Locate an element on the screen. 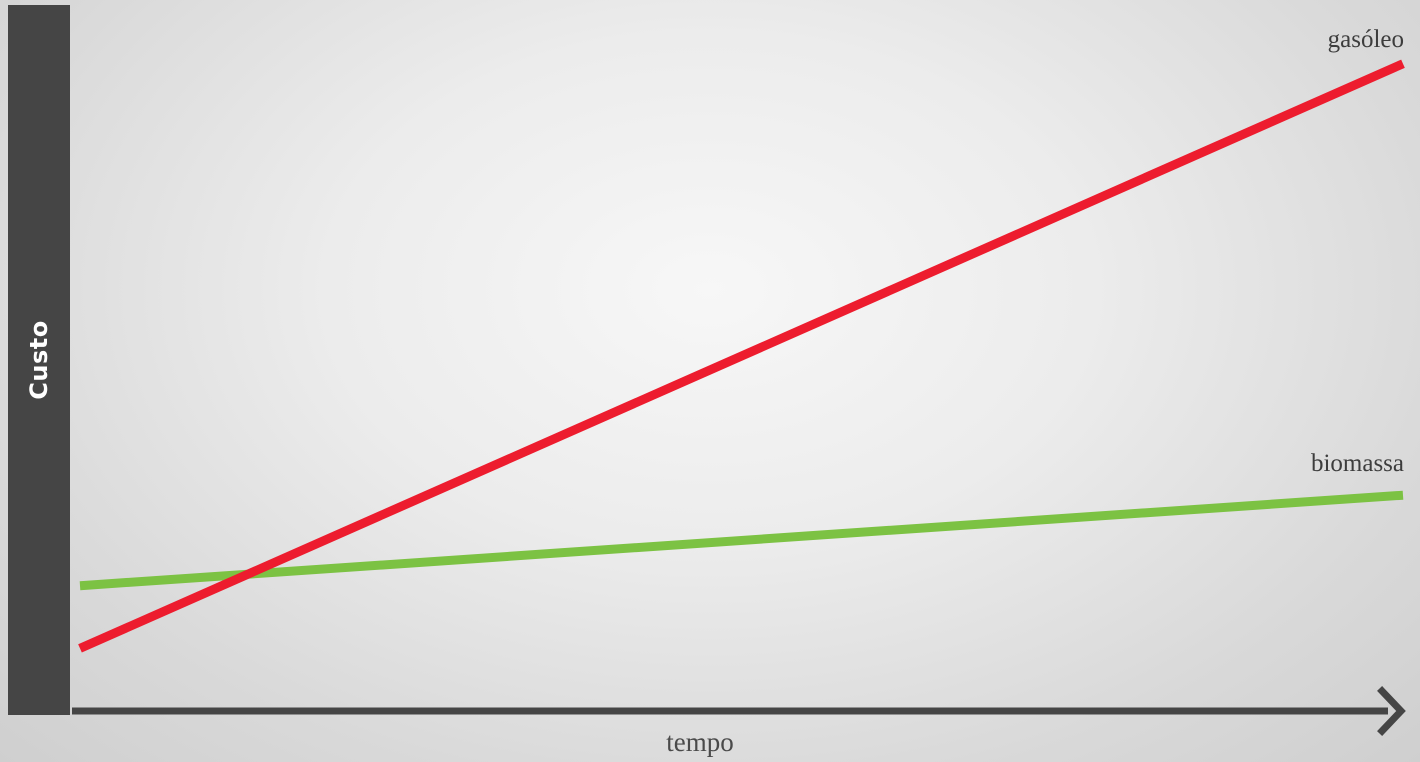 The height and width of the screenshot is (762, 1420). x-axis is located at coordinates (739, 711).